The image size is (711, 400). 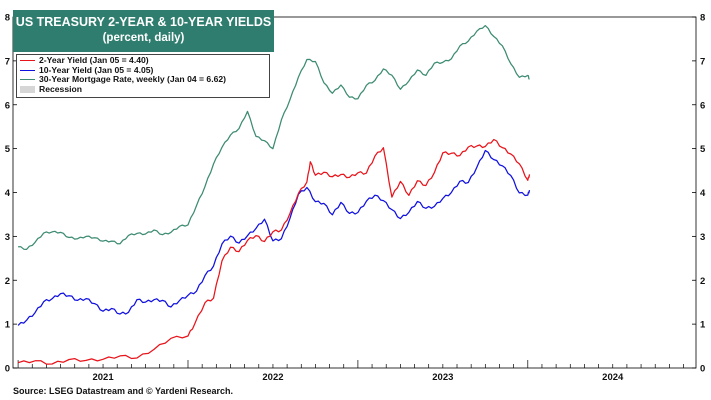 What do you see at coordinates (702, 18) in the screenshot?
I see `y-tick-label-right: 8` at bounding box center [702, 18].